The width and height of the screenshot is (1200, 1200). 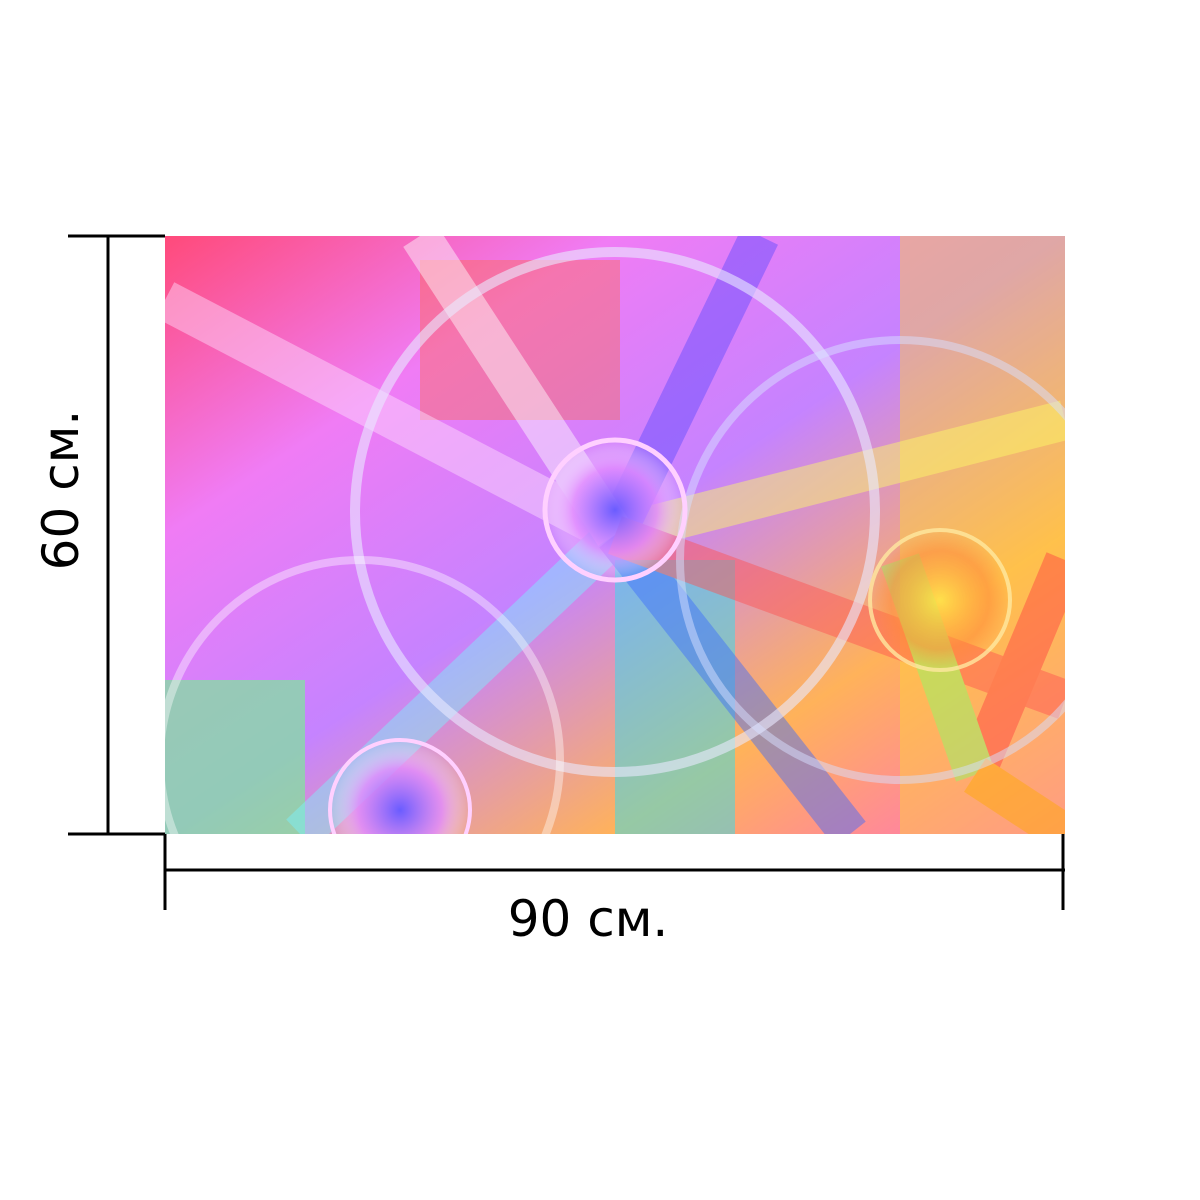 What do you see at coordinates (61, 490) in the screenshot?
I see `height-label: 60 см.` at bounding box center [61, 490].